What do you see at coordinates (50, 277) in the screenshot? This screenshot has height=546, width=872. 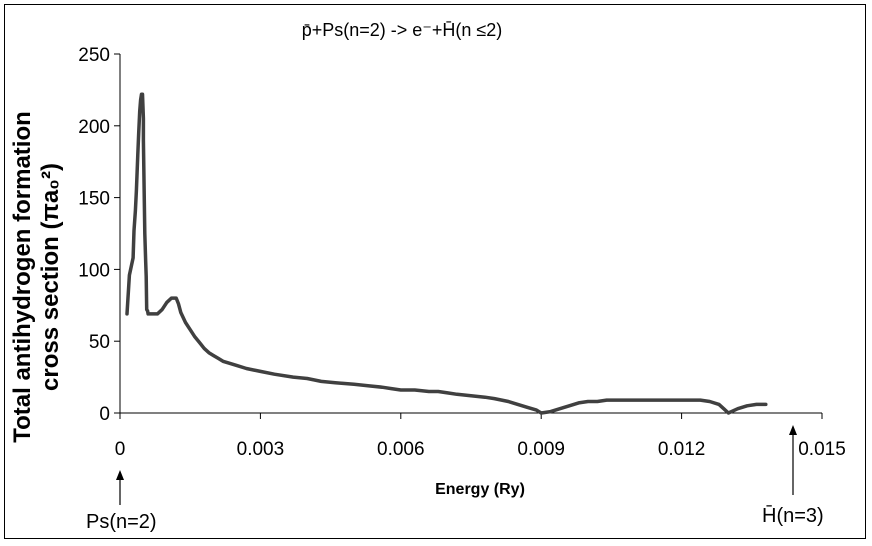 I see `y-axis-label-line2: cross section (πa₀²)` at bounding box center [50, 277].